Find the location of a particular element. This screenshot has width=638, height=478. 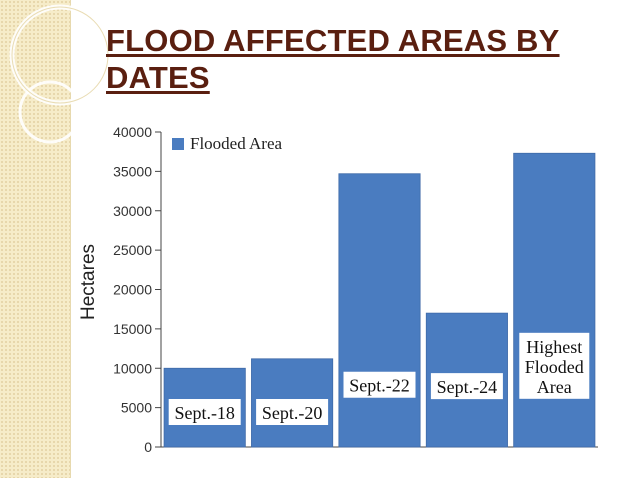

bar-label: Area is located at coordinates (554, 387).